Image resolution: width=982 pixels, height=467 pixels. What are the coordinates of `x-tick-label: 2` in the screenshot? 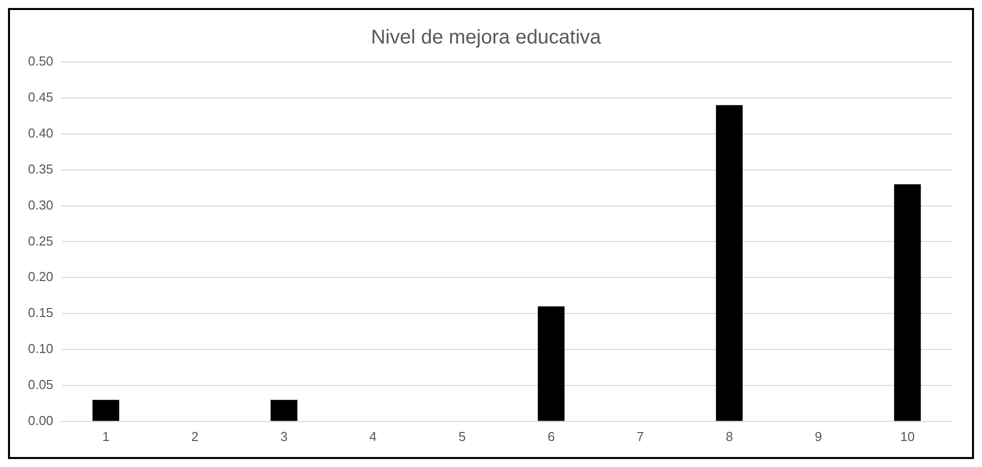 It's located at (195, 436).